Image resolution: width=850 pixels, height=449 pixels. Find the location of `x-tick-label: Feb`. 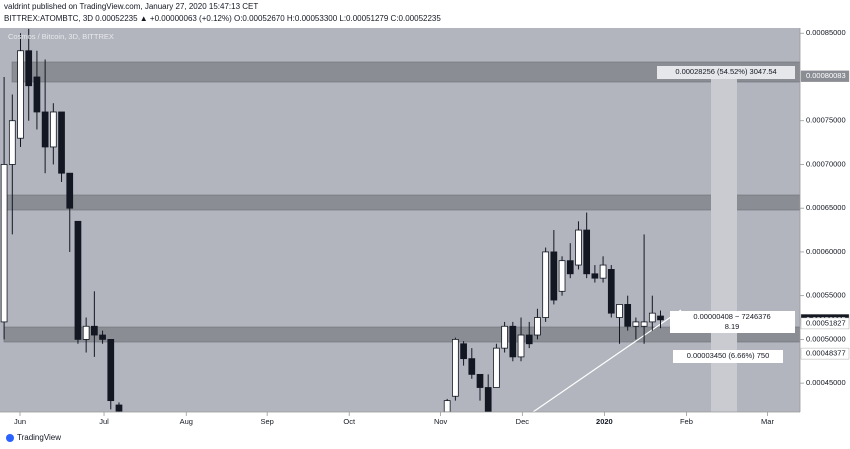

x-tick-label: Feb is located at coordinates (686, 421).